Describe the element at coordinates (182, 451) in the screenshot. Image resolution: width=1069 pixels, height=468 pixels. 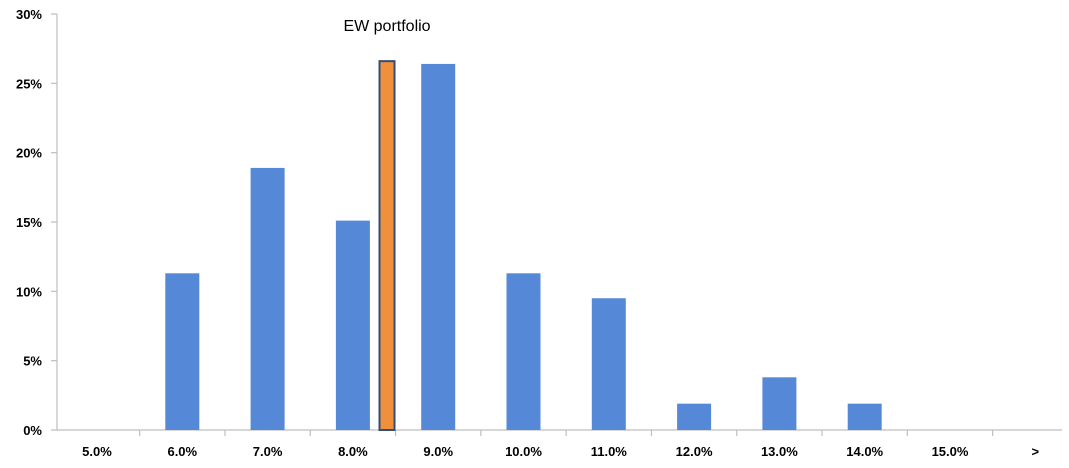
I see `x-tick-label: 6.0%` at that location.